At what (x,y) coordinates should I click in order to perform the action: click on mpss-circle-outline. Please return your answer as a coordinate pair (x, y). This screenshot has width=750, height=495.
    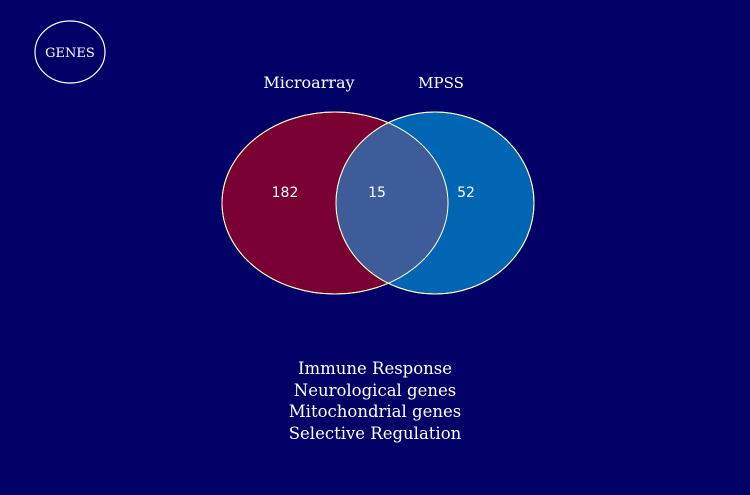
    Looking at the image, I should click on (435, 203).